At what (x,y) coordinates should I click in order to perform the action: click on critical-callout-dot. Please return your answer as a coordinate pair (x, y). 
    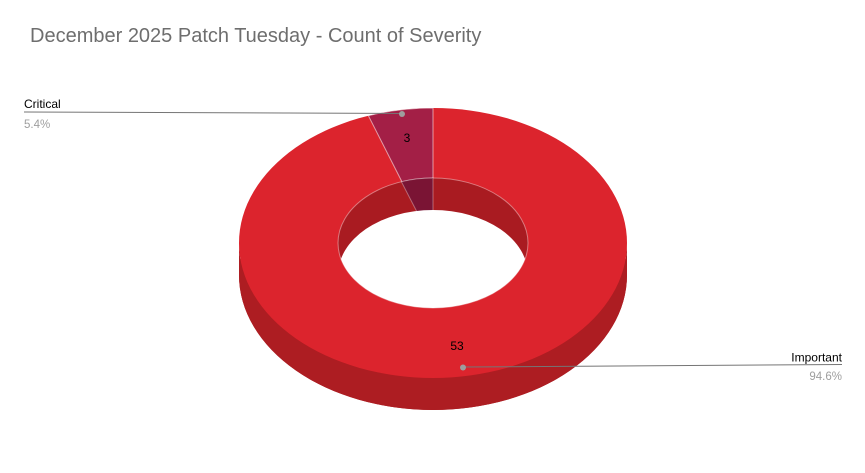
    Looking at the image, I should click on (402, 114).